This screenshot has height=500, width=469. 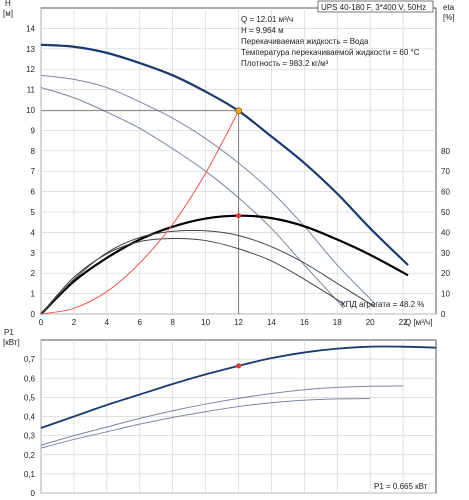 I want to click on head-y-tick-label: 13, so click(x=30, y=49).